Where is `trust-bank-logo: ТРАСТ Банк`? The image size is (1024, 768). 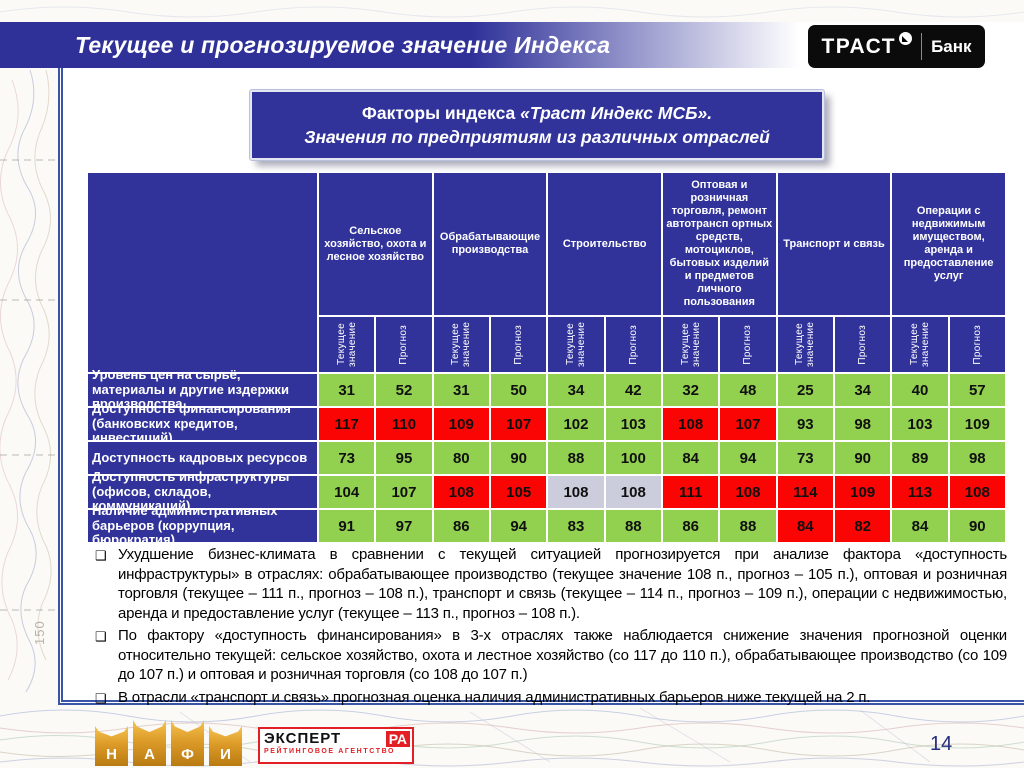
trust-bank-logo: ТРАСТ Банк is located at coordinates (896, 46).